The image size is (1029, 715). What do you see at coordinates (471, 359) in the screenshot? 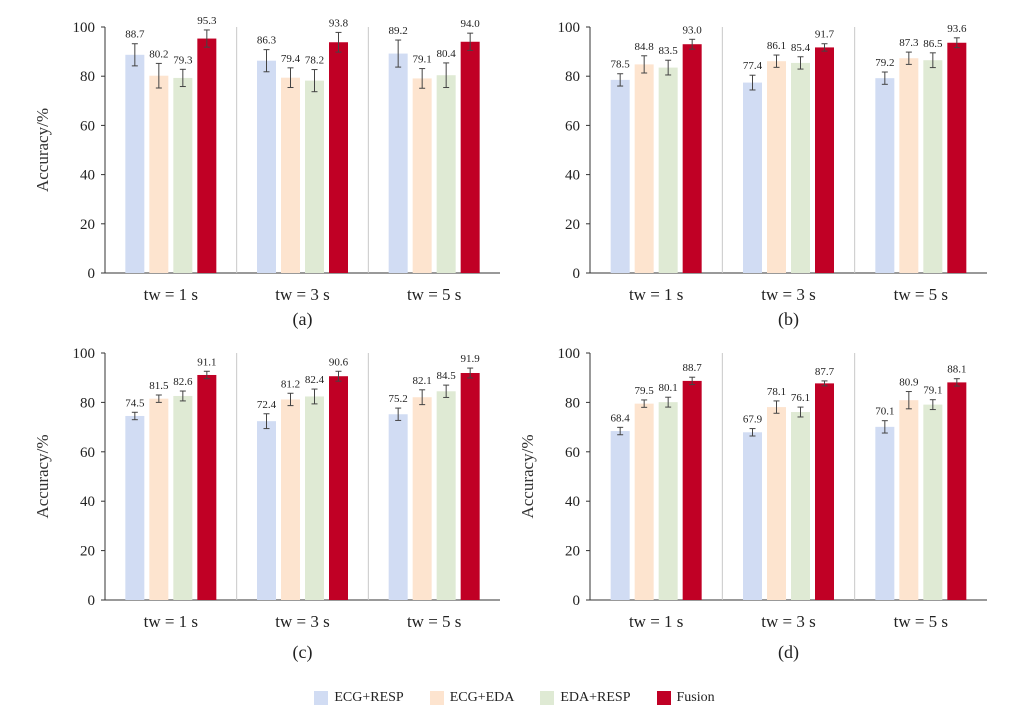
I see `panel-3-data-label: 91.9` at bounding box center [471, 359].